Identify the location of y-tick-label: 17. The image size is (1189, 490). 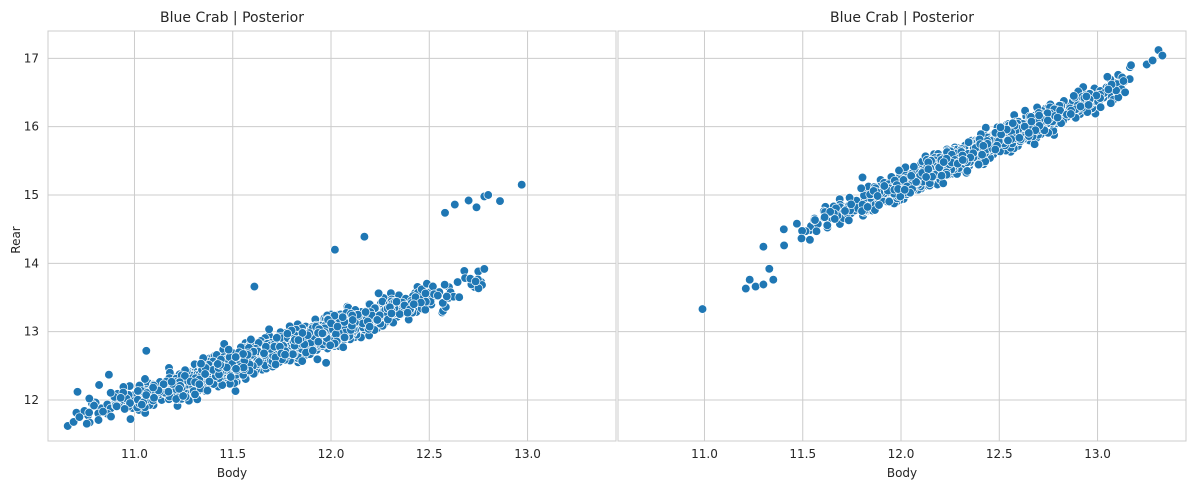
(31, 58).